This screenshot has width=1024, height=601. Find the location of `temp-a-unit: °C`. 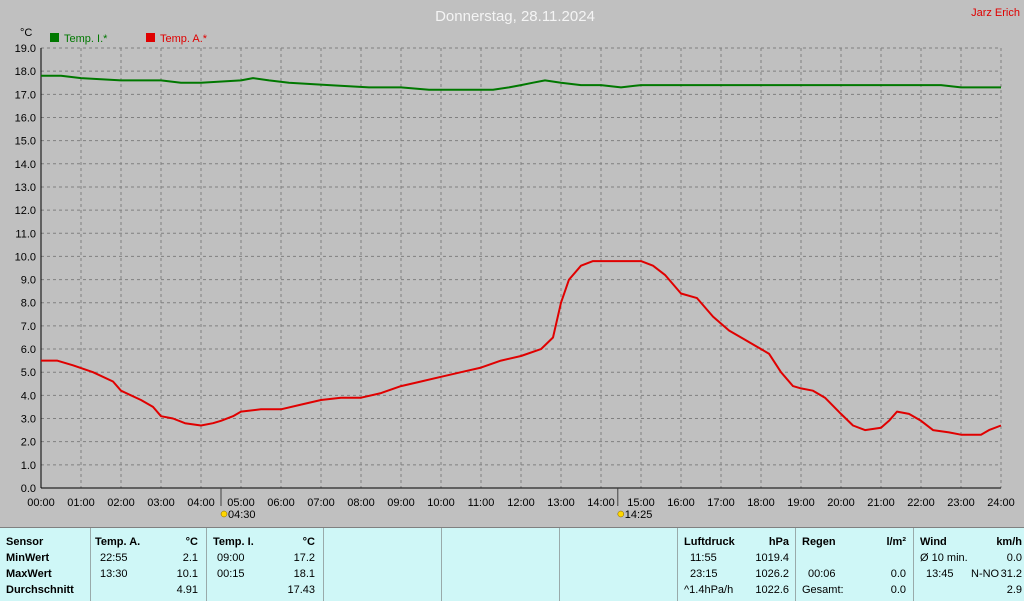

temp-a-unit: °C is located at coordinates (191, 542).